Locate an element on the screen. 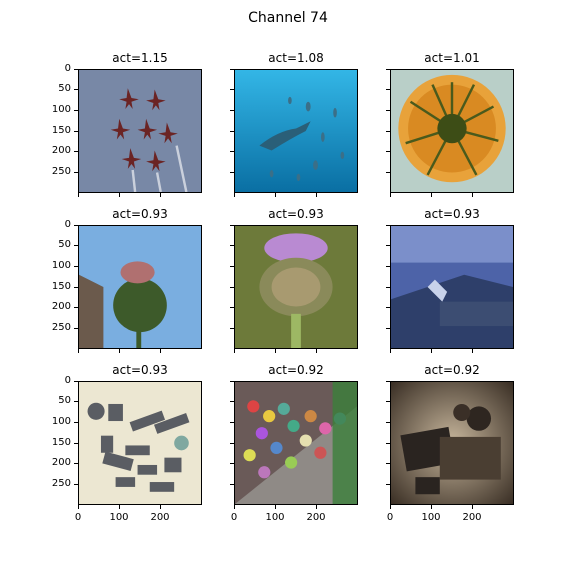 The height and width of the screenshot is (576, 576). panel-title: act=1.15 is located at coordinates (140, 58).